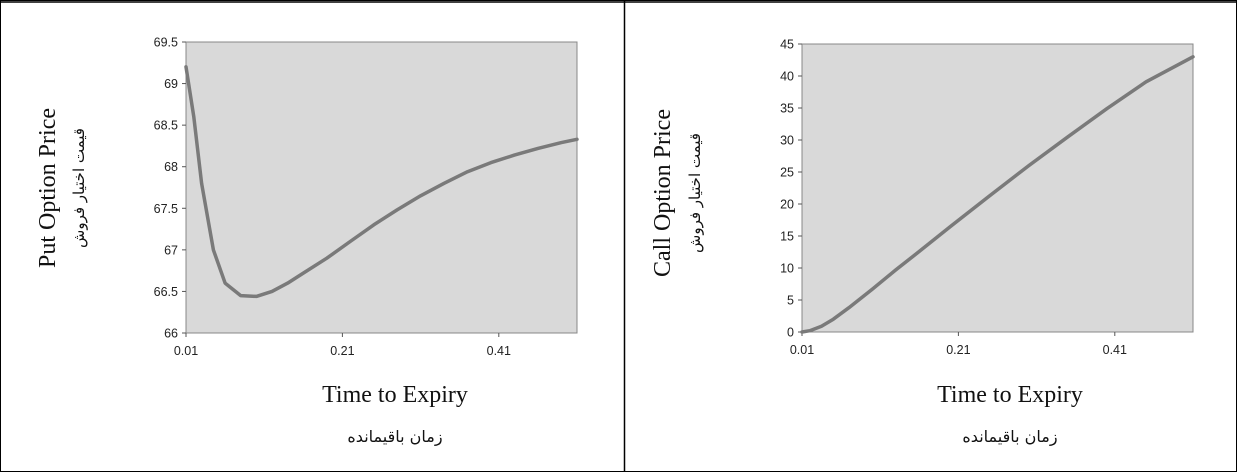 The height and width of the screenshot is (472, 1237). What do you see at coordinates (171, 334) in the screenshot?
I see `put-y-tick-label: 66` at bounding box center [171, 334].